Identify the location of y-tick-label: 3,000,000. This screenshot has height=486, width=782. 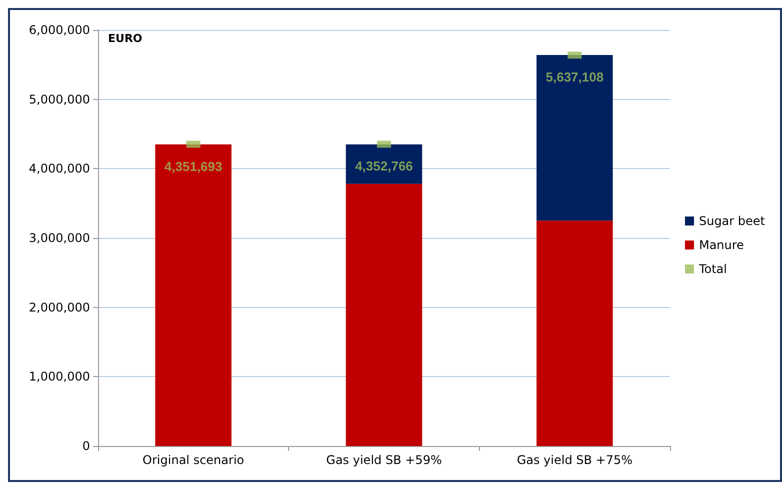
(59, 238).